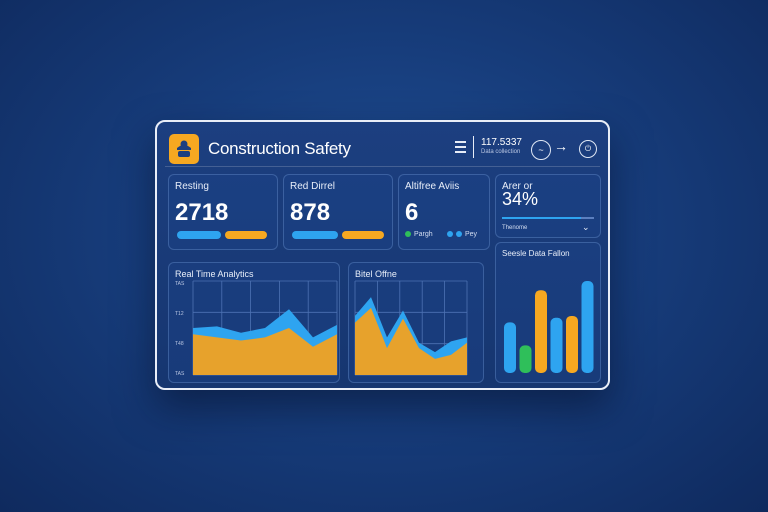 The image size is (768, 512). I want to click on stat-card-arer: Arer or 34% Thenome ⌄, so click(548, 206).